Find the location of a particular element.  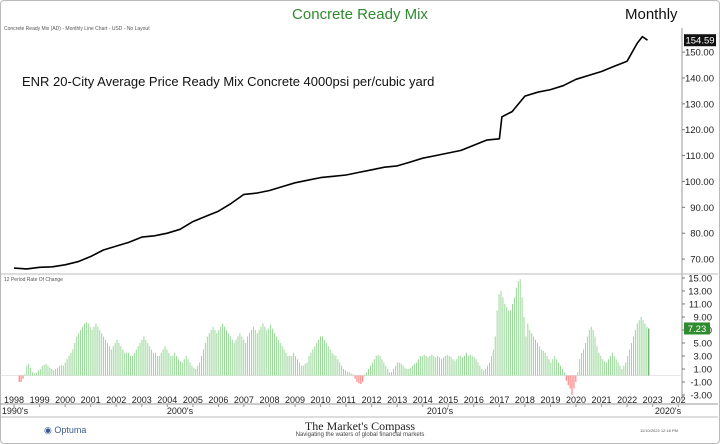

y-tick-label: 150.00 is located at coordinates (699, 53).